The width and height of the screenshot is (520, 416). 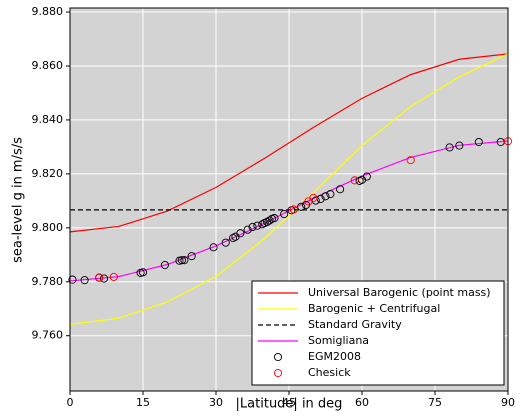 I want to click on y-axis-label: sea-level g in m/s/s, so click(x=18, y=200).